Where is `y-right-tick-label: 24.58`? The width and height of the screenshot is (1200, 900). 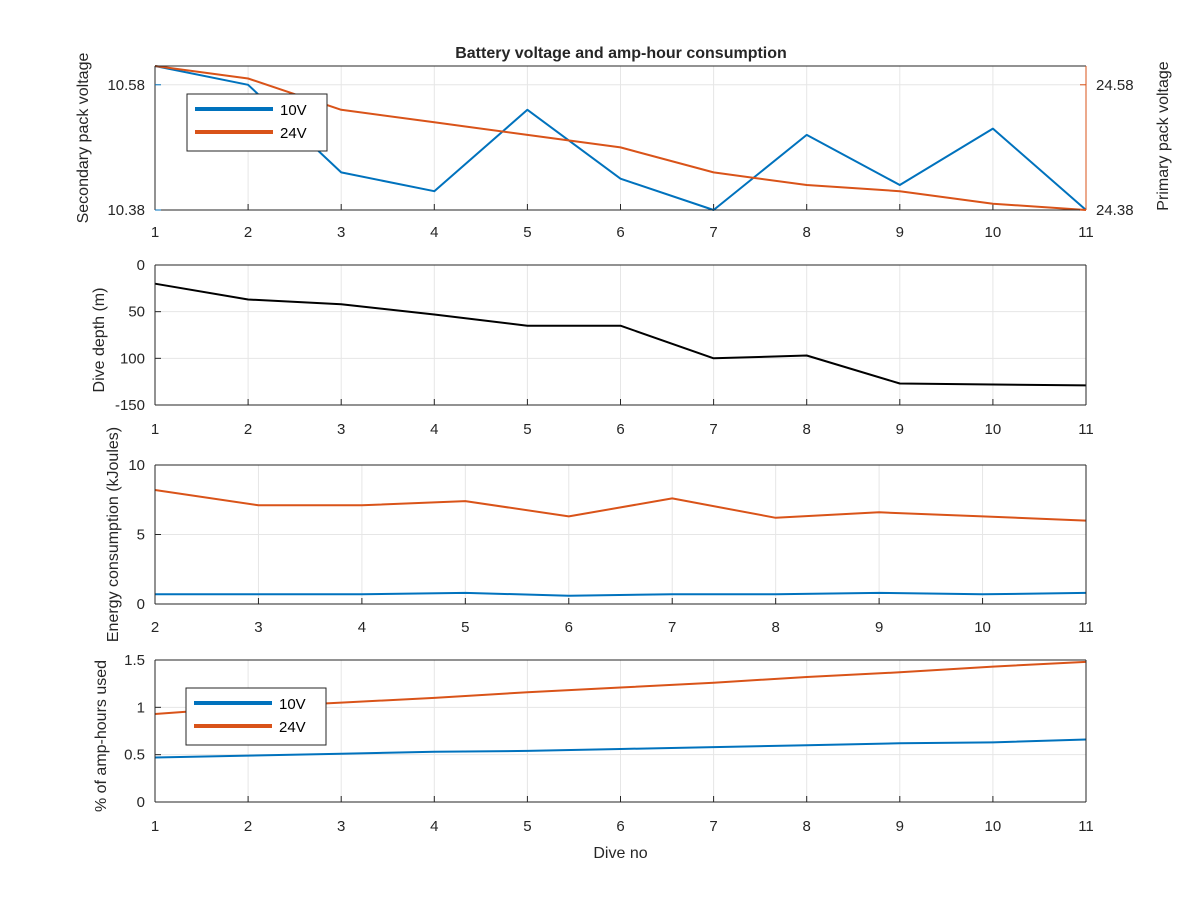 y-right-tick-label: 24.58 is located at coordinates (1115, 85).